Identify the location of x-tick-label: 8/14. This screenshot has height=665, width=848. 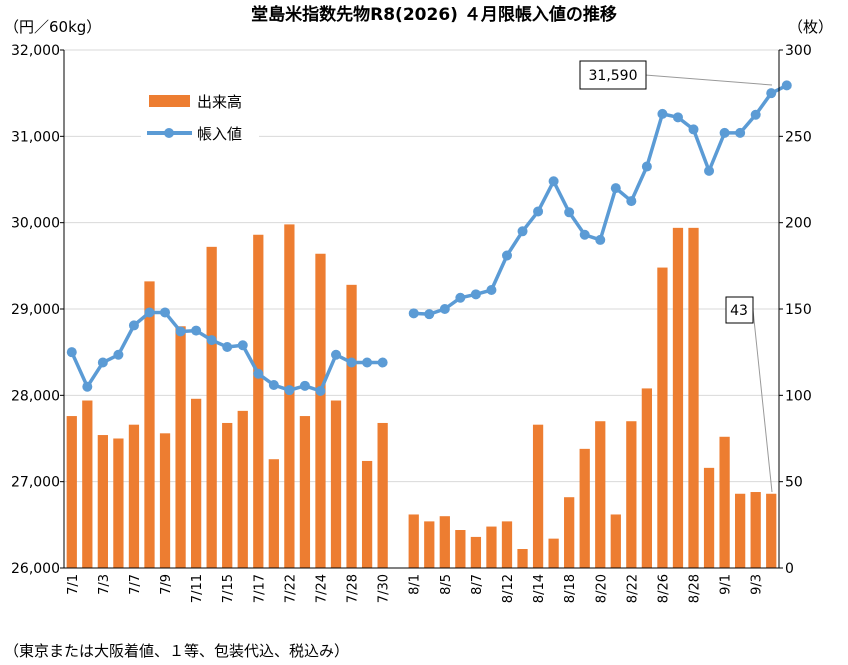
(539, 588).